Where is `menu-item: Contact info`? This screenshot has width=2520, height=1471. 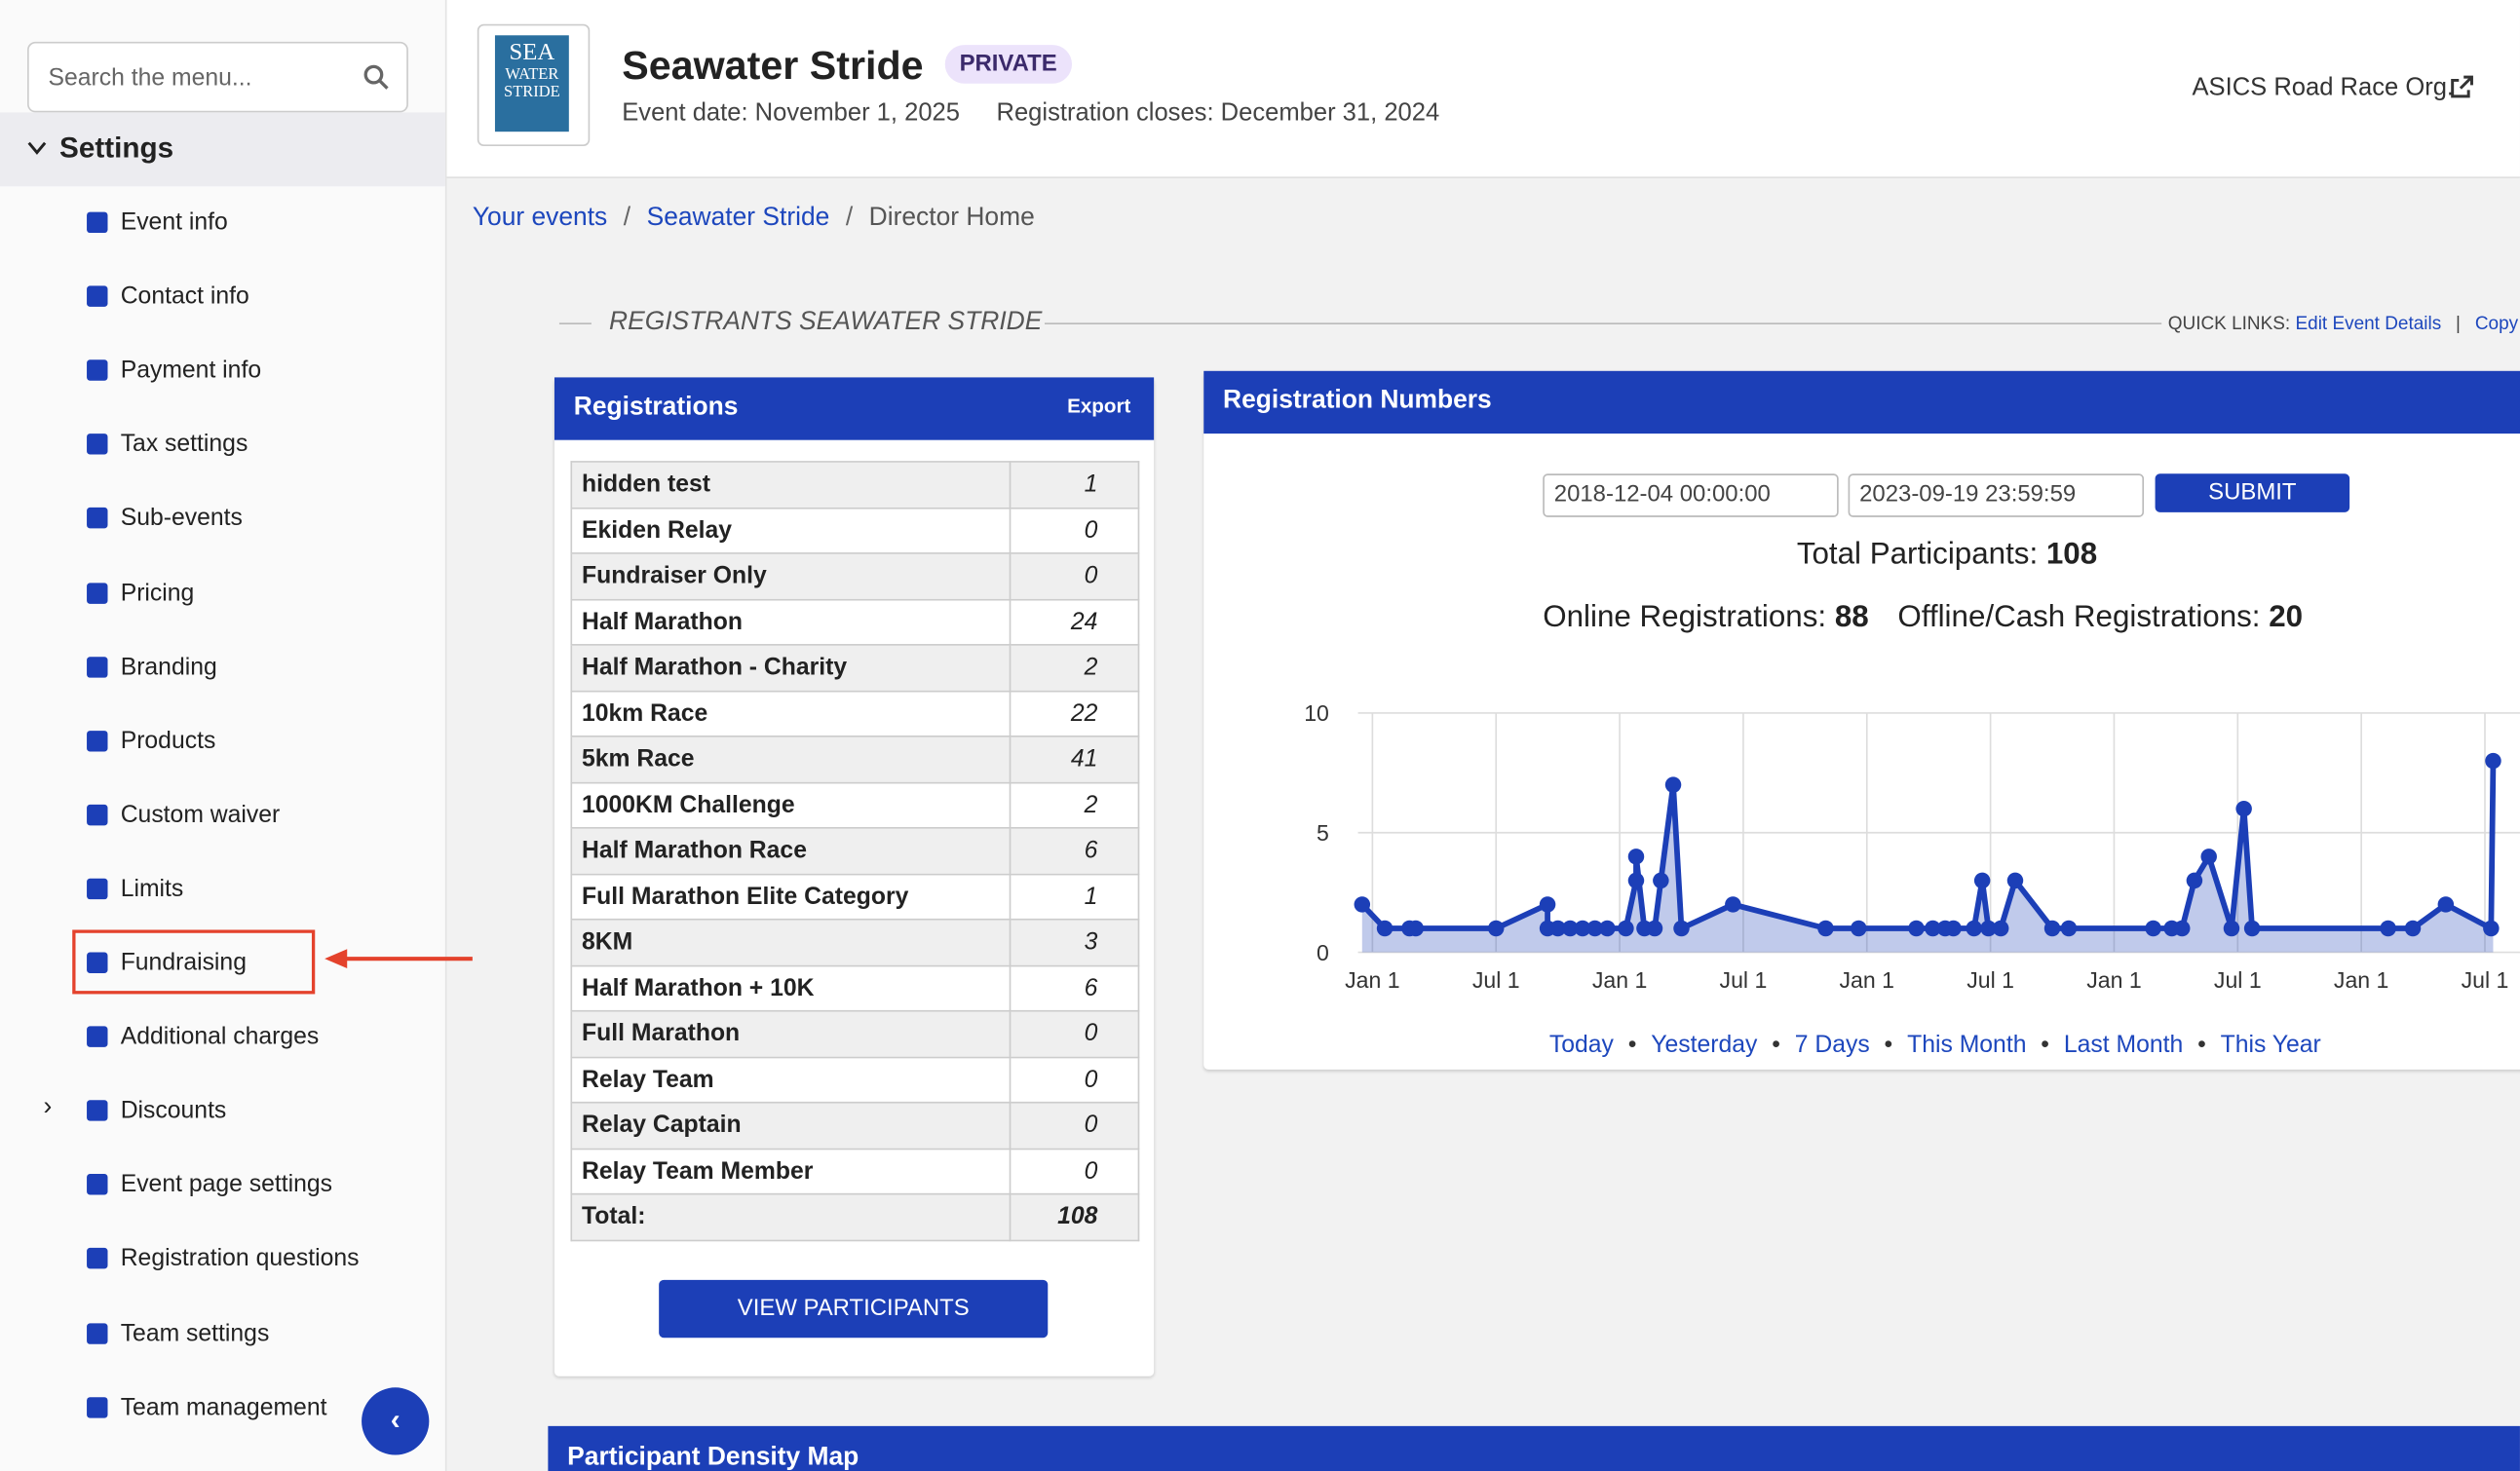
menu-item: Contact info is located at coordinates (222, 299).